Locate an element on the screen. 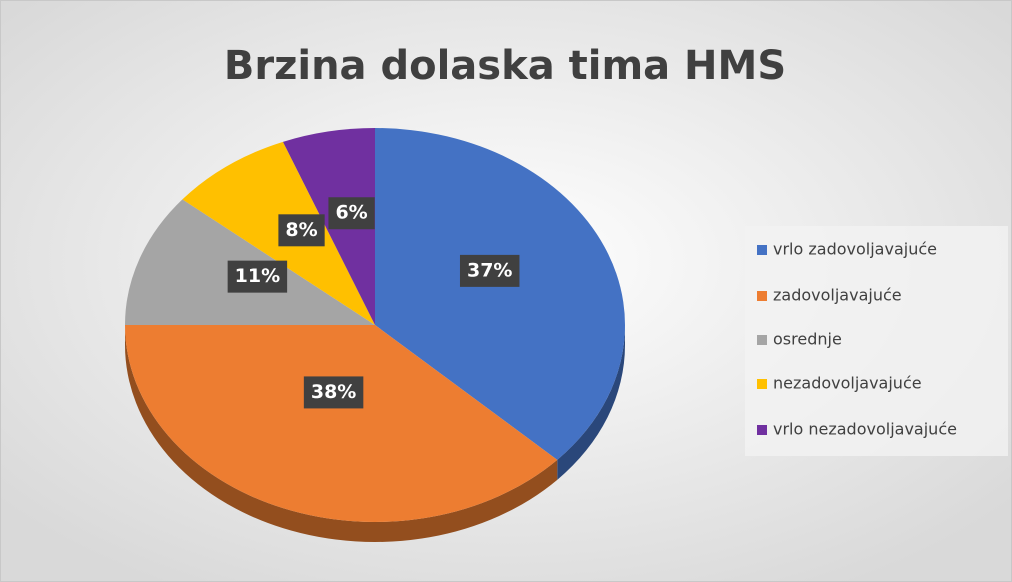 The image size is (1012, 582). data-label: 38% is located at coordinates (333, 392).